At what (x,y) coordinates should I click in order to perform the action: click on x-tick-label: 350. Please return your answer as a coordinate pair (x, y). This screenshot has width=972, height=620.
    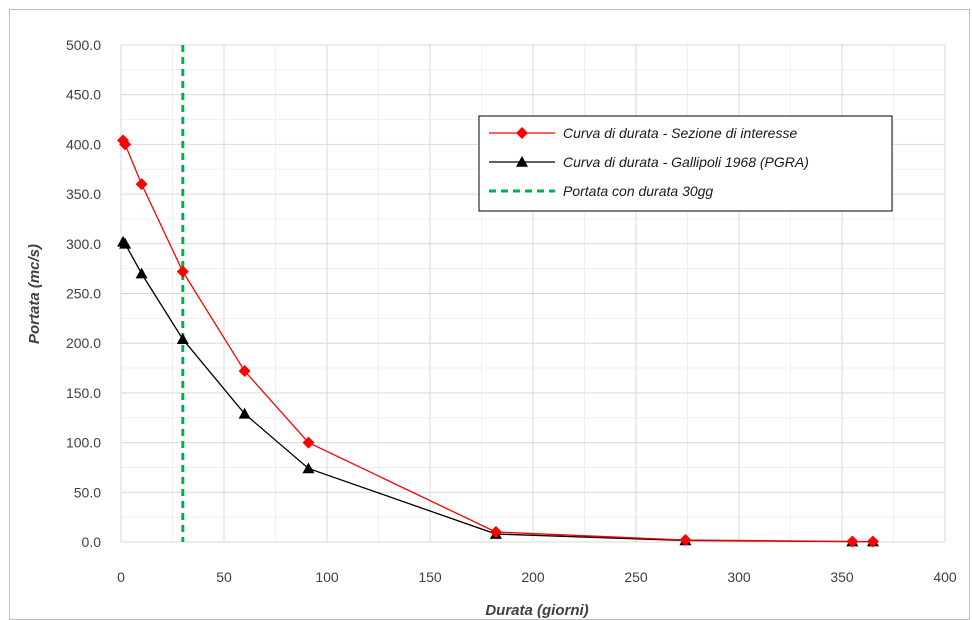
    Looking at the image, I should click on (842, 577).